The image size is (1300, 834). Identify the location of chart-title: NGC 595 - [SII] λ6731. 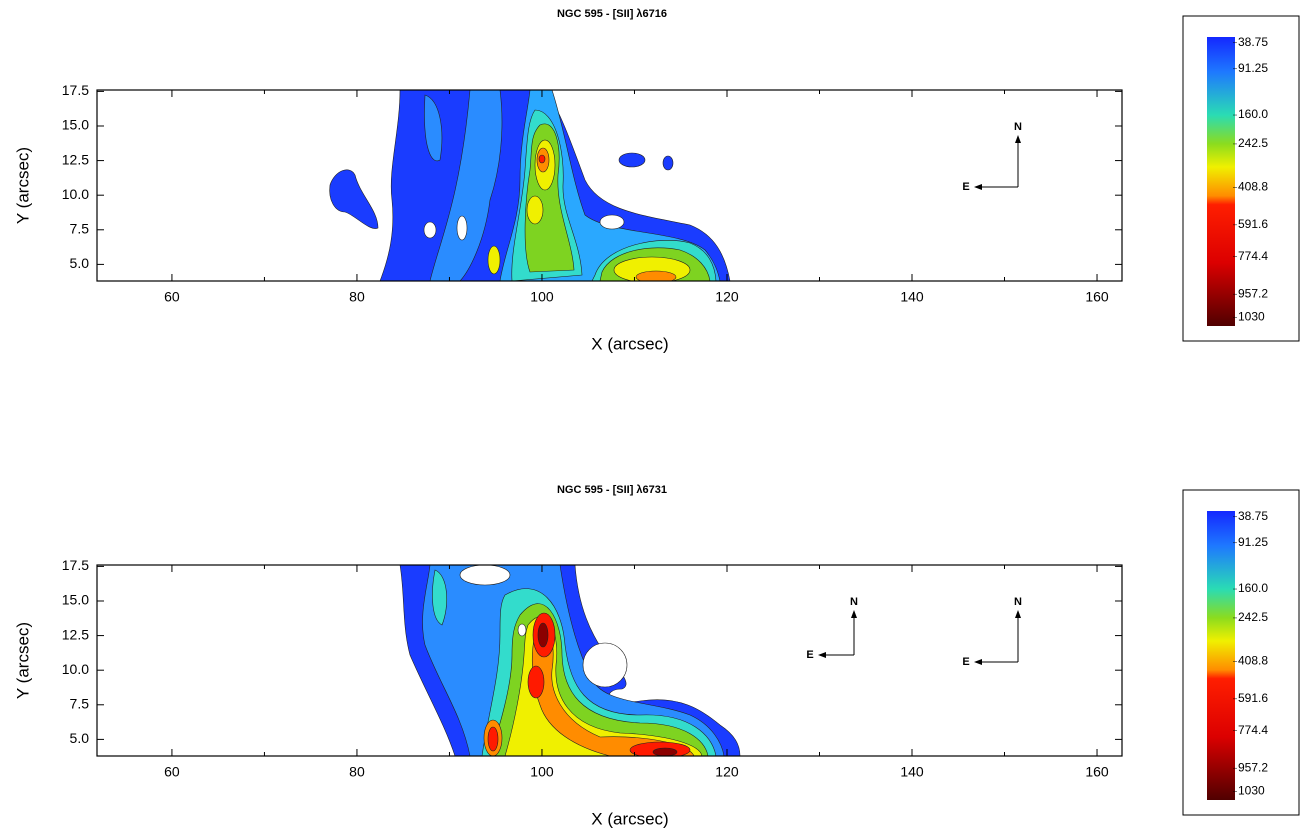
(612, 490).